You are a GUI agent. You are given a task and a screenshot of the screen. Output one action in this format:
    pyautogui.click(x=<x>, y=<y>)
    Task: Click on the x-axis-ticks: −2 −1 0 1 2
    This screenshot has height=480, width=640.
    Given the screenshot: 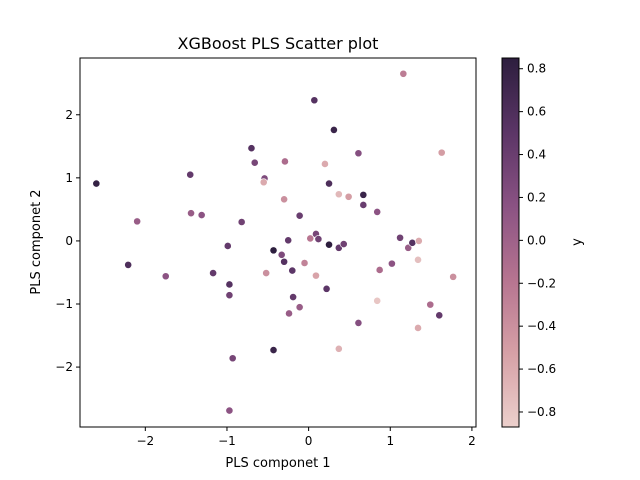 What is the action you would take?
    pyautogui.click(x=306, y=437)
    